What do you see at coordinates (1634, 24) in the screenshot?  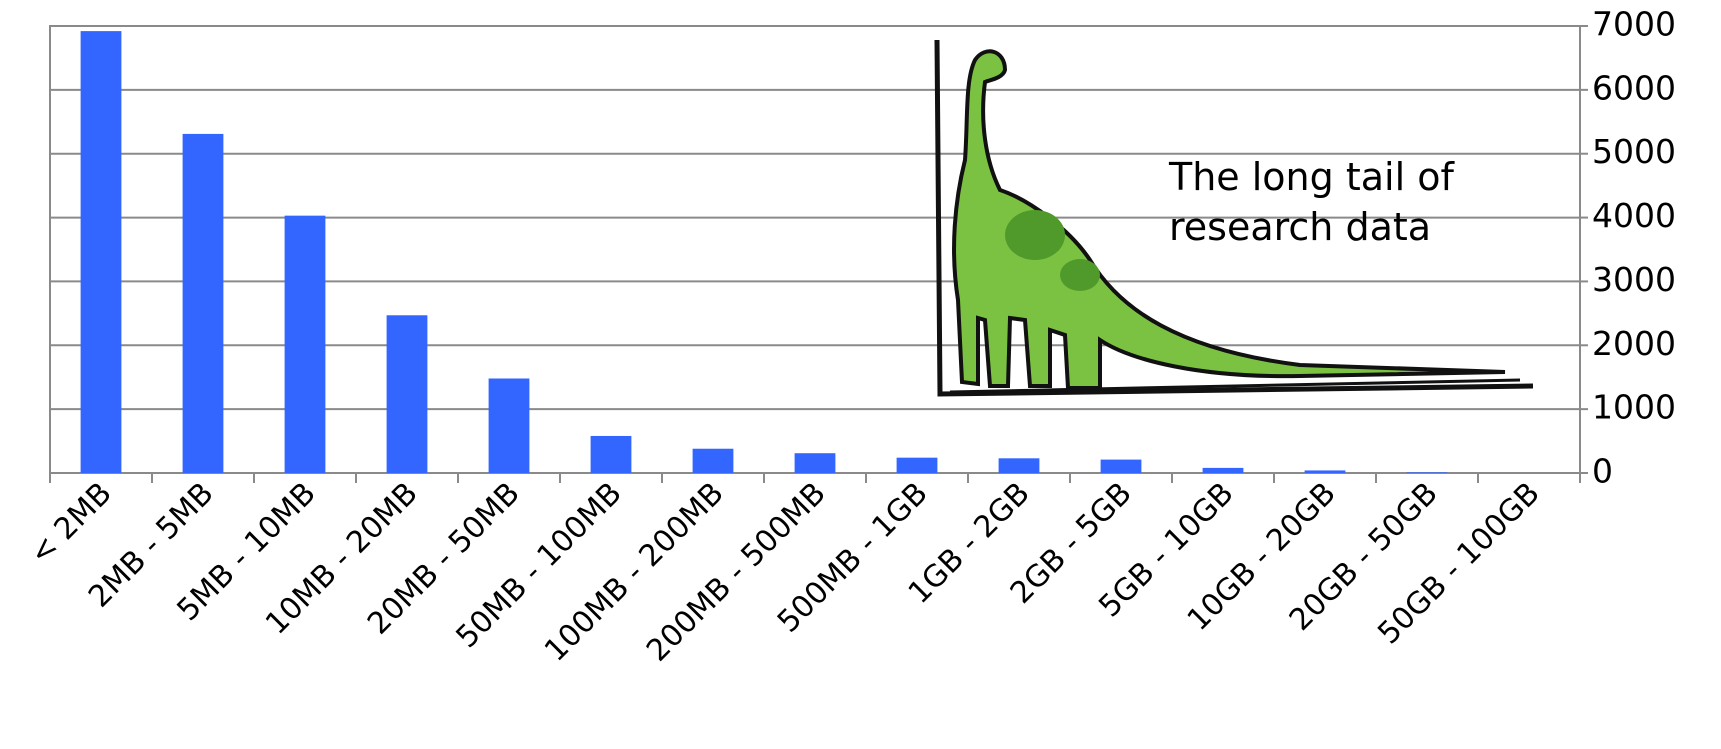 I see `y-tick-label: 7000` at bounding box center [1634, 24].